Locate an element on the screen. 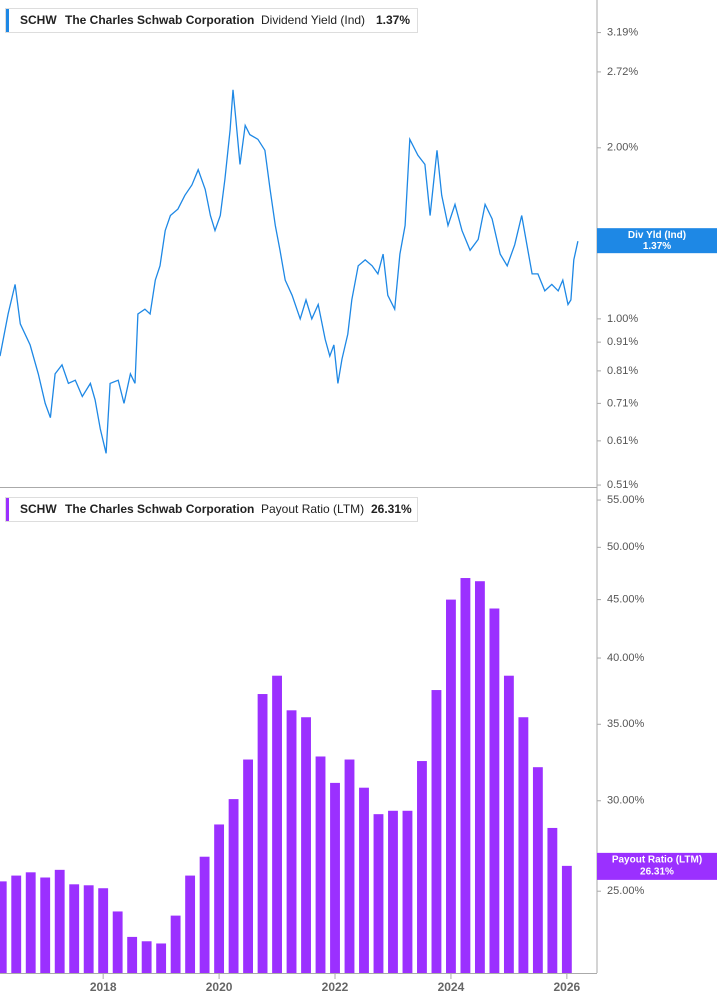 The image size is (717, 1005). x-tick-label: 2020 is located at coordinates (219, 987).